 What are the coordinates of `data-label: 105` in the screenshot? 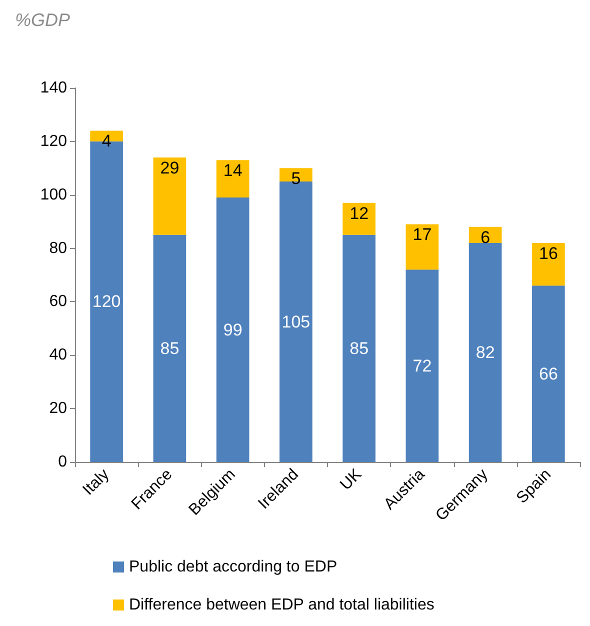 It's located at (296, 322).